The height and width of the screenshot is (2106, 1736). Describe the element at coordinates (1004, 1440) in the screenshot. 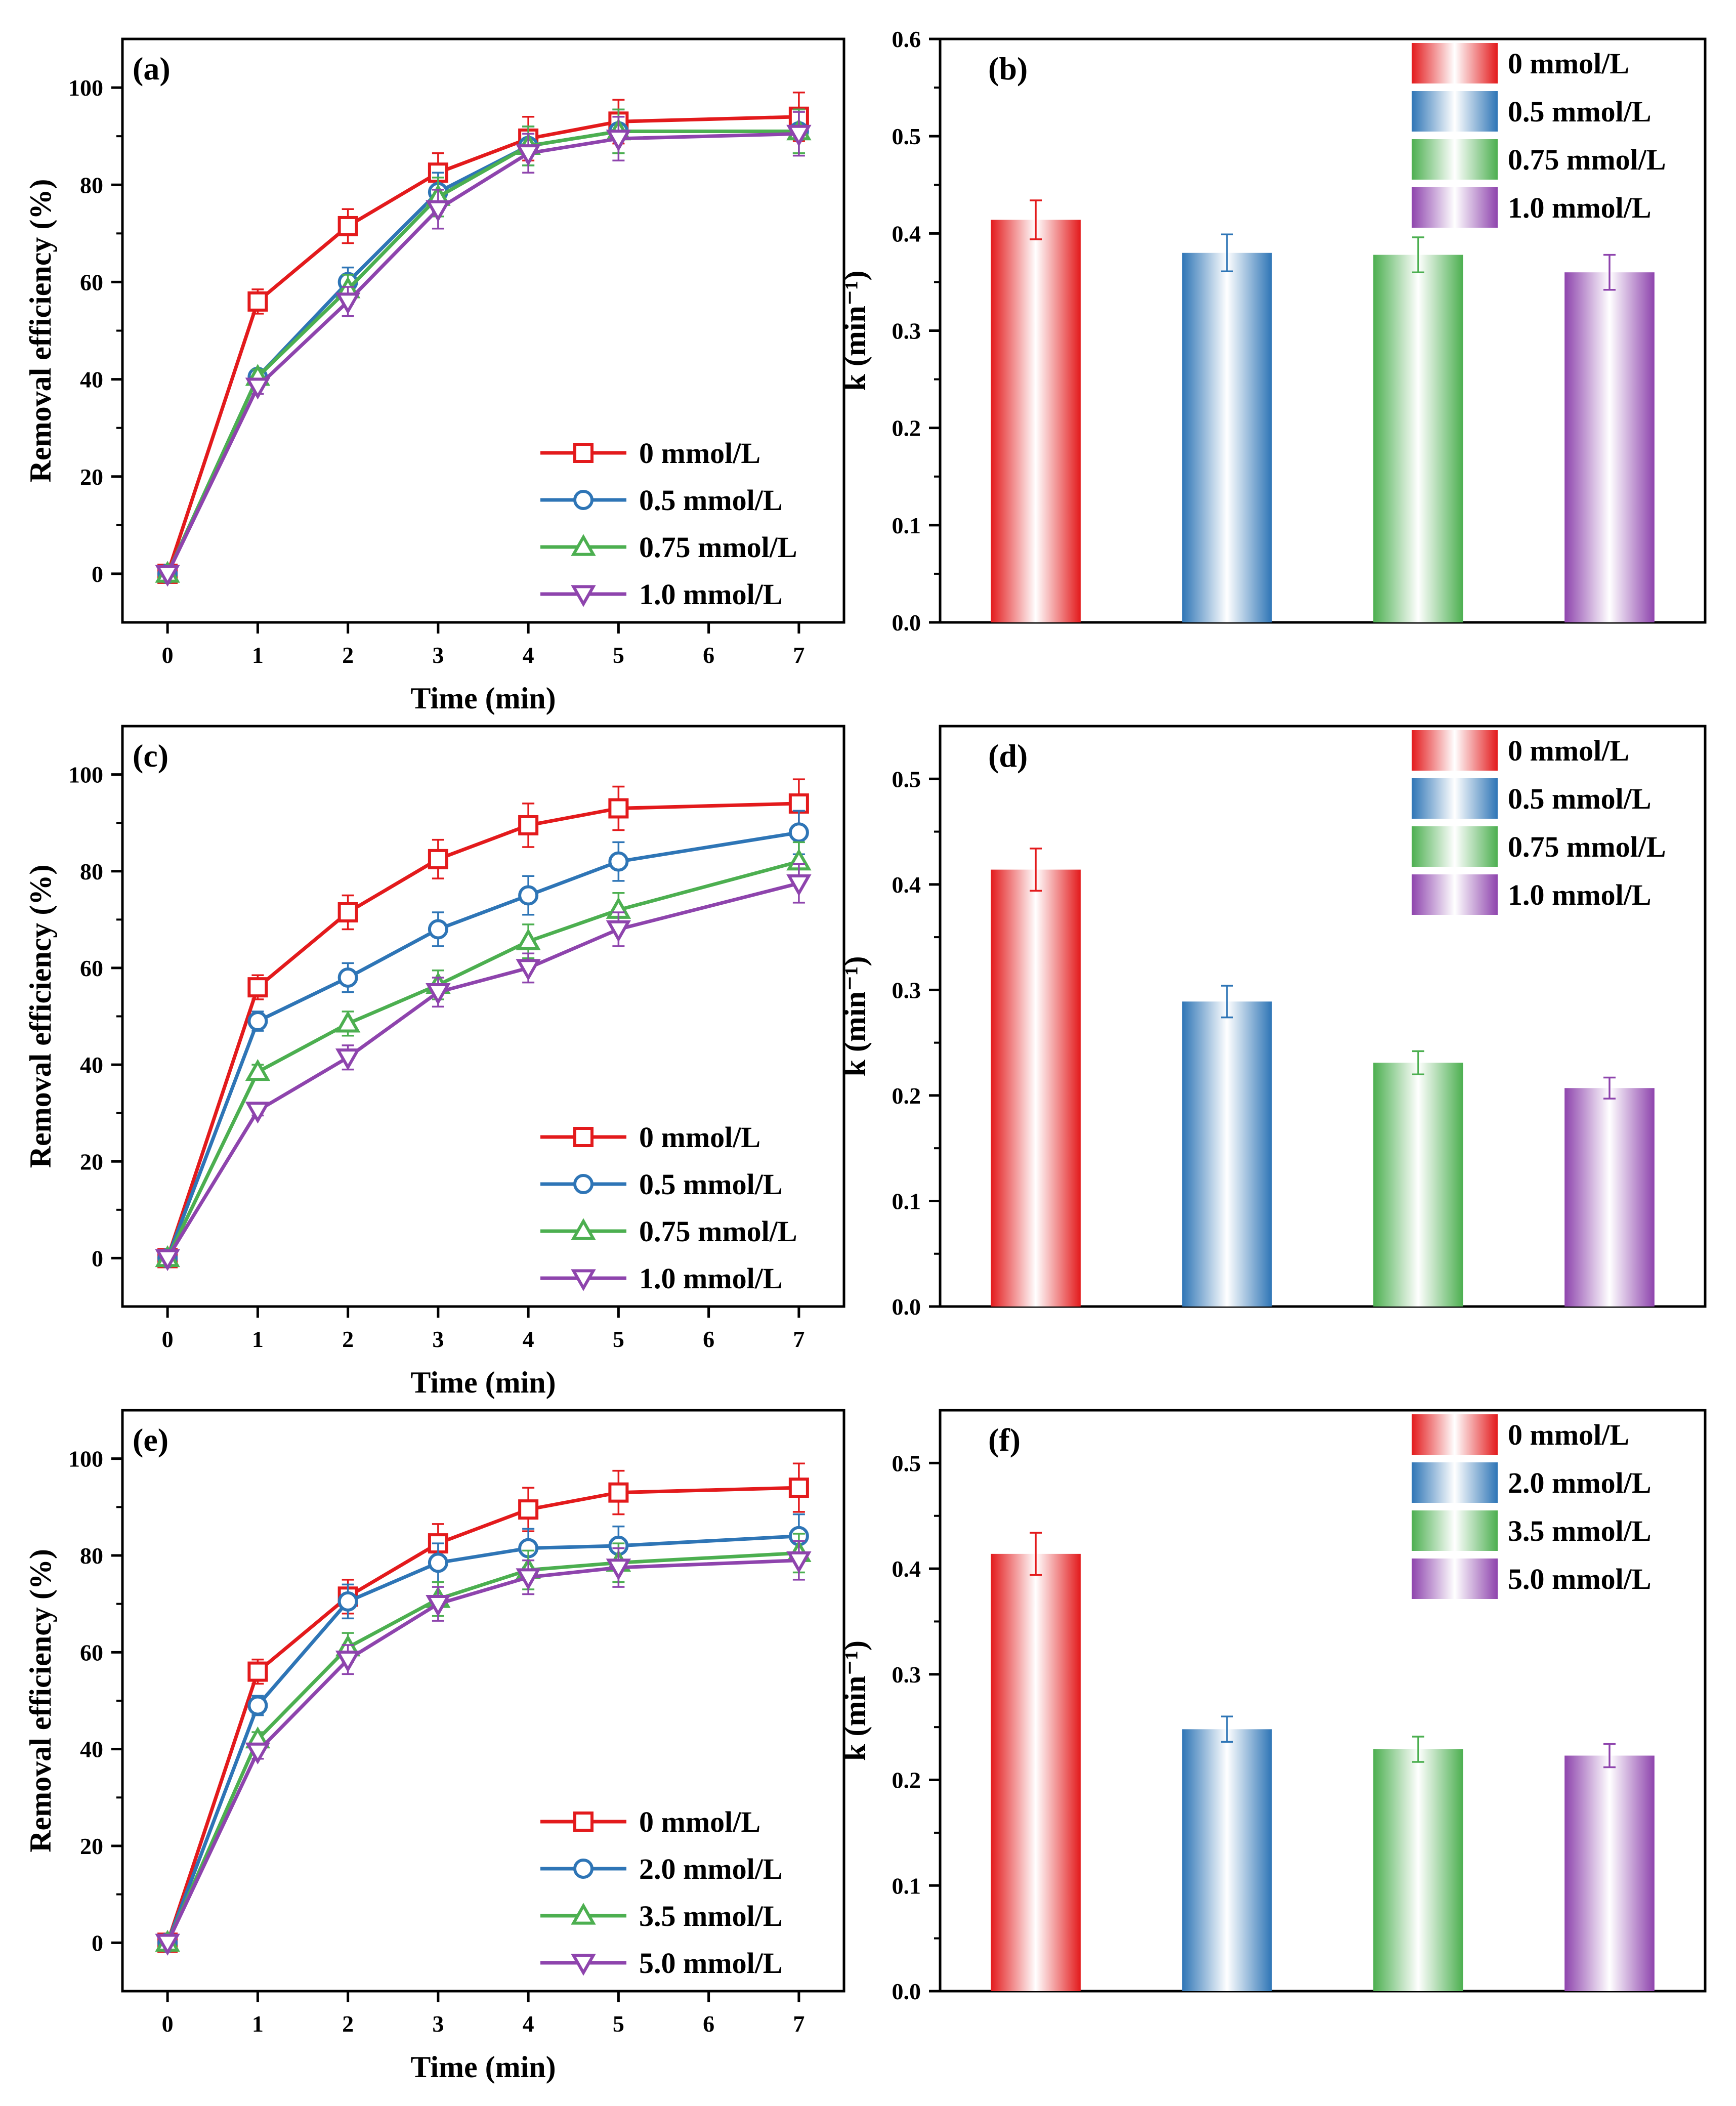

I see `panel-label: (f)` at that location.